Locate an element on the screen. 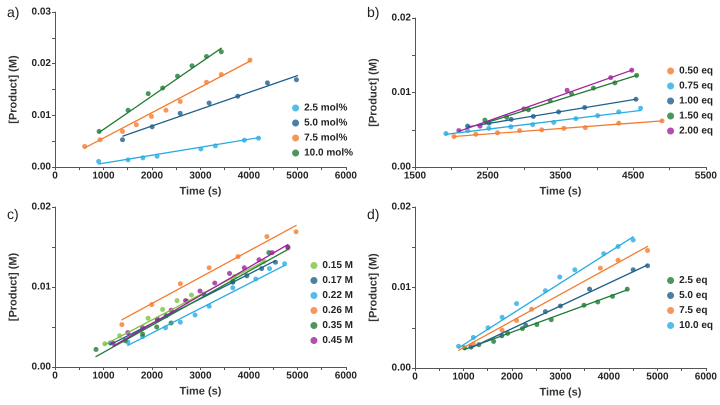 The image size is (720, 405). legend-label: 7.5 mol% is located at coordinates (326, 138).